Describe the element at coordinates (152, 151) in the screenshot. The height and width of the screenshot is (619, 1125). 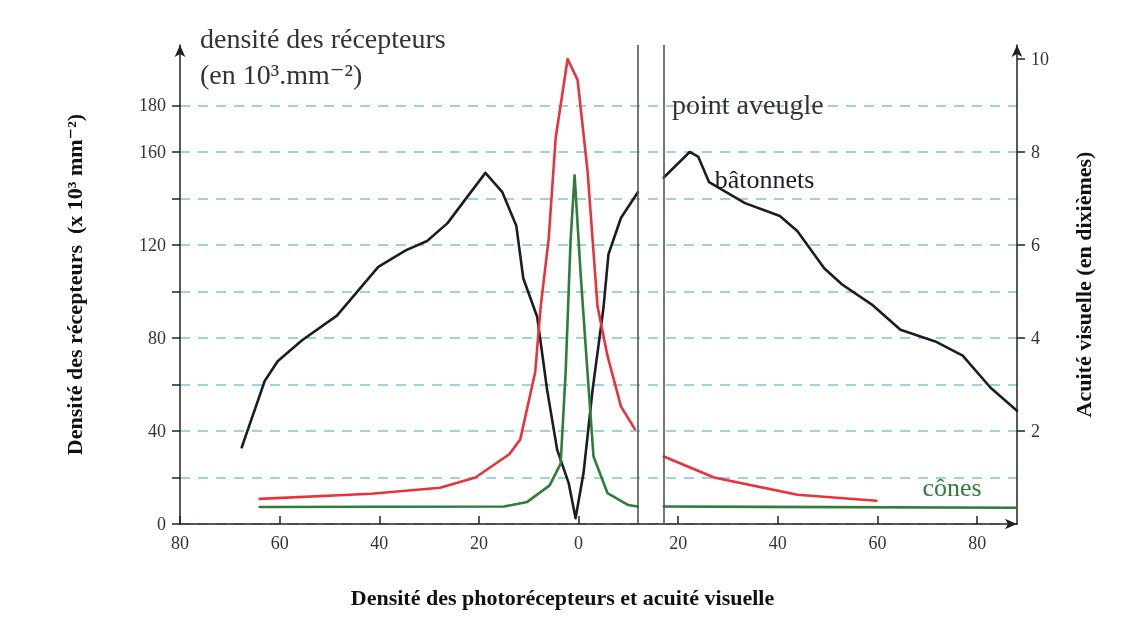
I see `y-tick-label: 160` at that location.